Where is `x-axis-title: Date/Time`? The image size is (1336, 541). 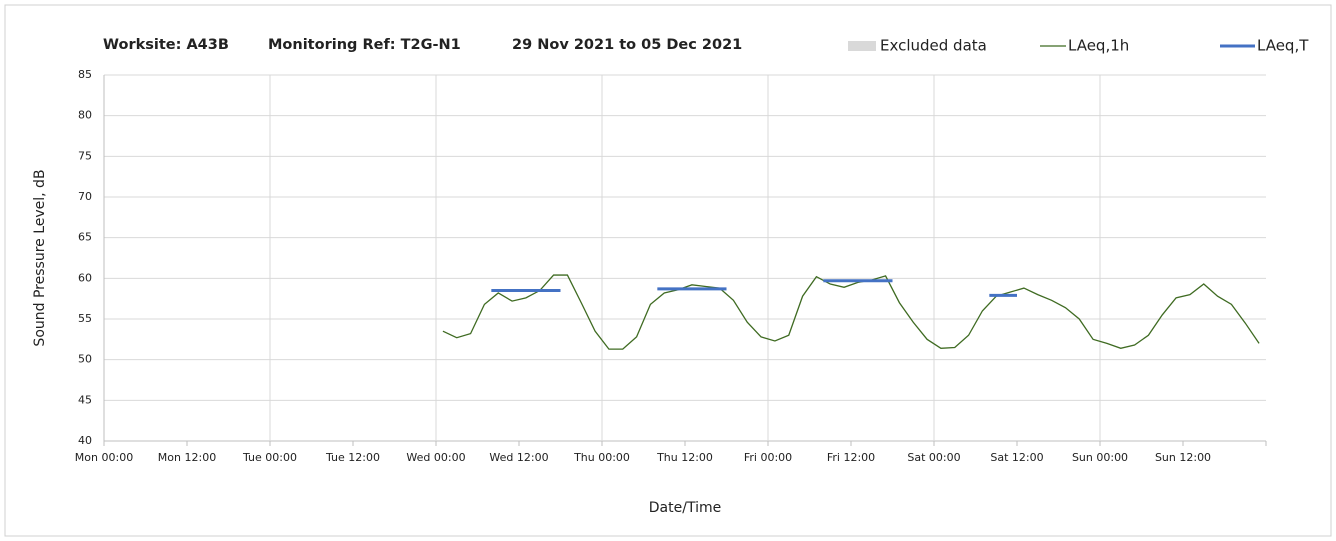 x-axis-title: Date/Time is located at coordinates (685, 508).